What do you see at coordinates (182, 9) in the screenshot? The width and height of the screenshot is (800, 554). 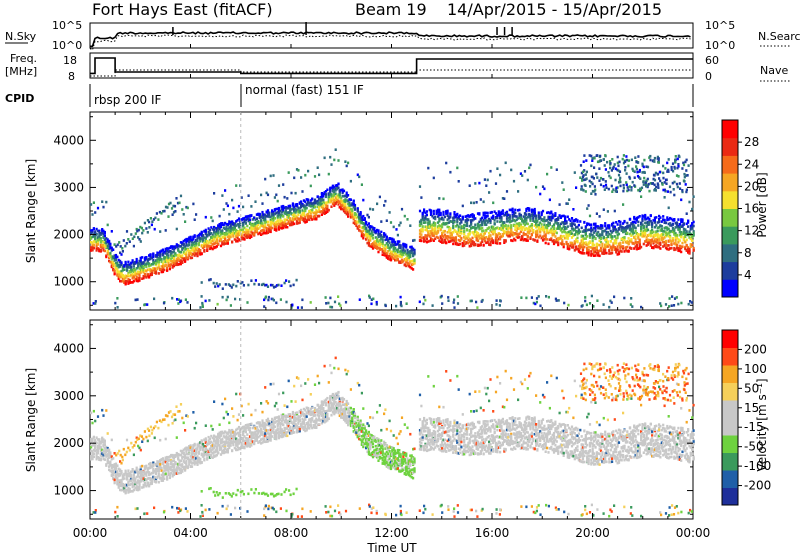 I see `radar-title: Fort Hays East (fitACF)` at bounding box center [182, 9].